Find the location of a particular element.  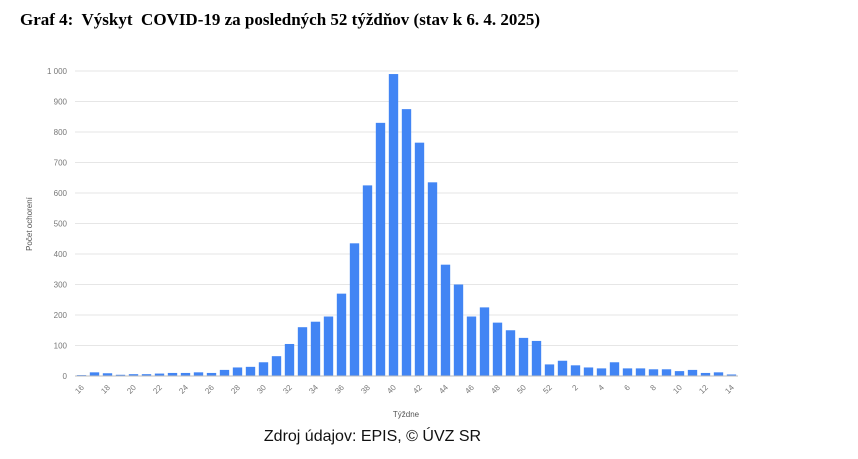

x-tick-label: 12 is located at coordinates (703, 389).